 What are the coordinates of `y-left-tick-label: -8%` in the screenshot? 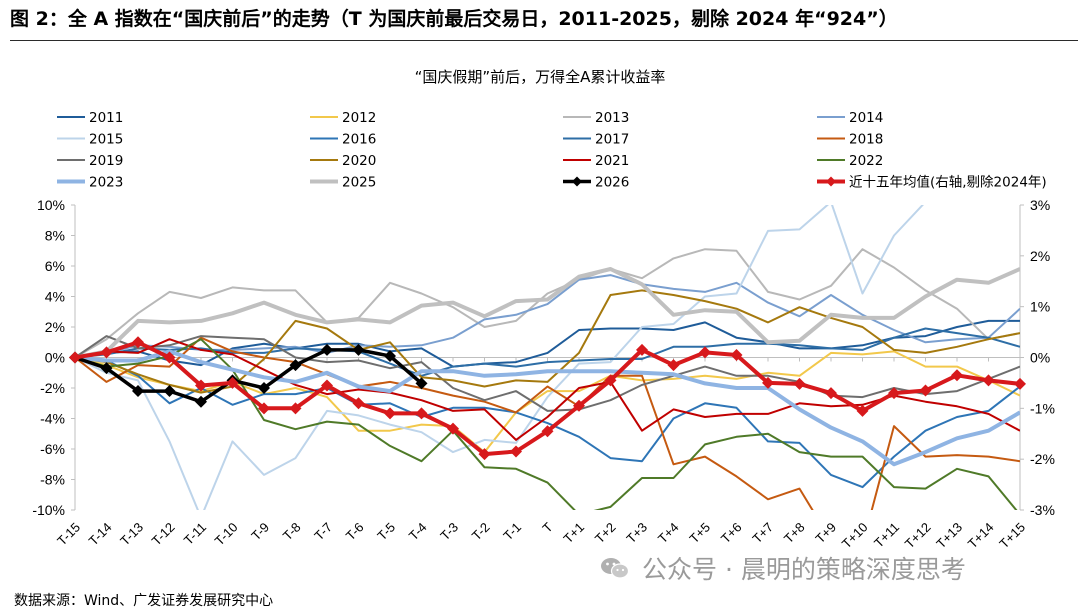 It's located at (52, 480).